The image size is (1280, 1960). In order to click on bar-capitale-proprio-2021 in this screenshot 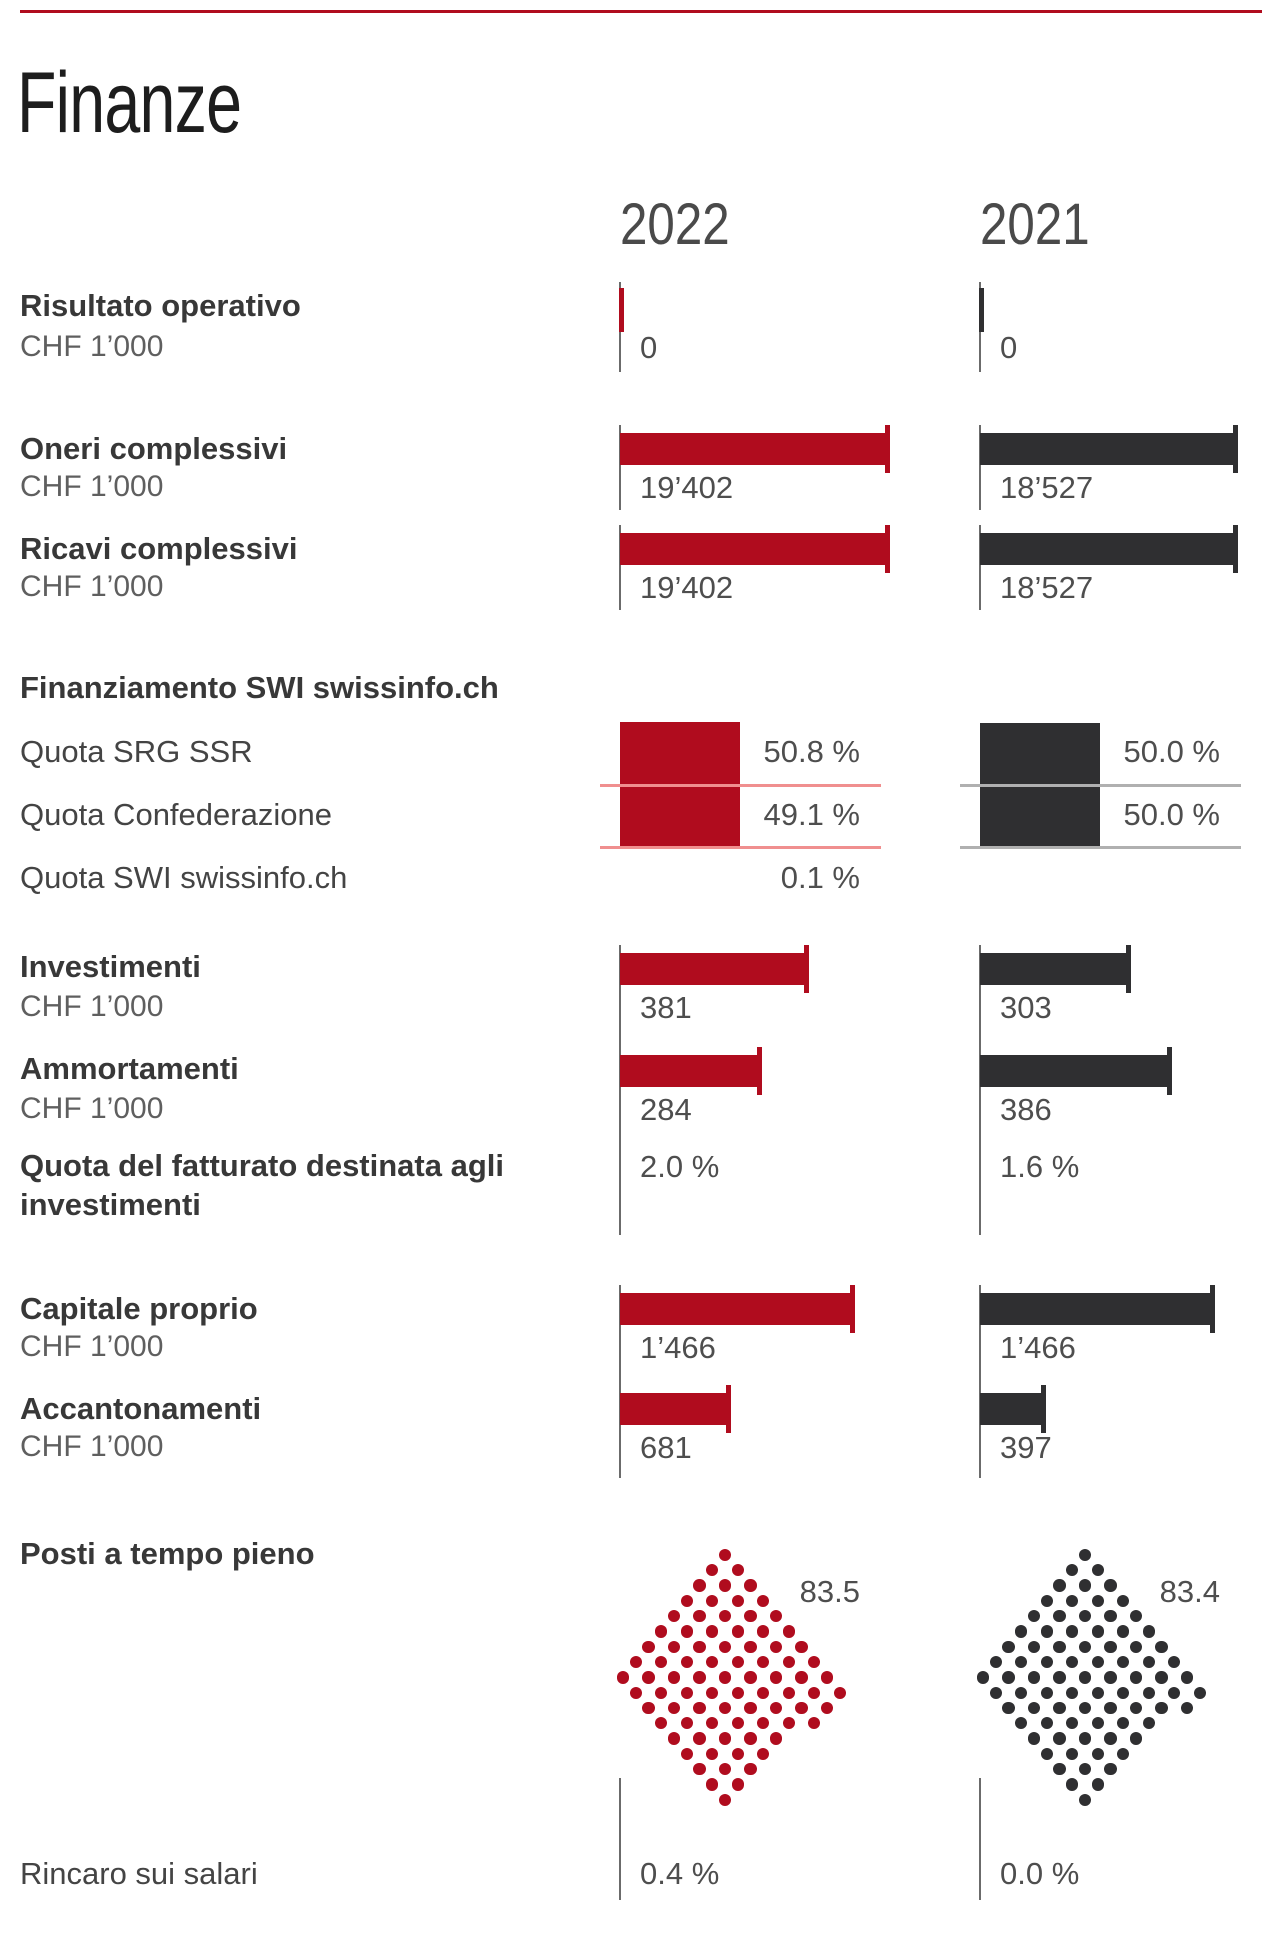, I will do `click(1096, 1309)`.